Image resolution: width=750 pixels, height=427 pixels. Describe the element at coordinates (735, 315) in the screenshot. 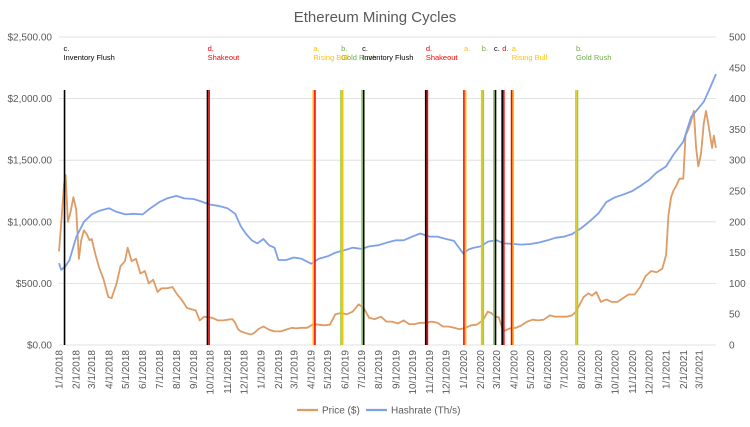

I see `y-right-tick-label: 50` at that location.